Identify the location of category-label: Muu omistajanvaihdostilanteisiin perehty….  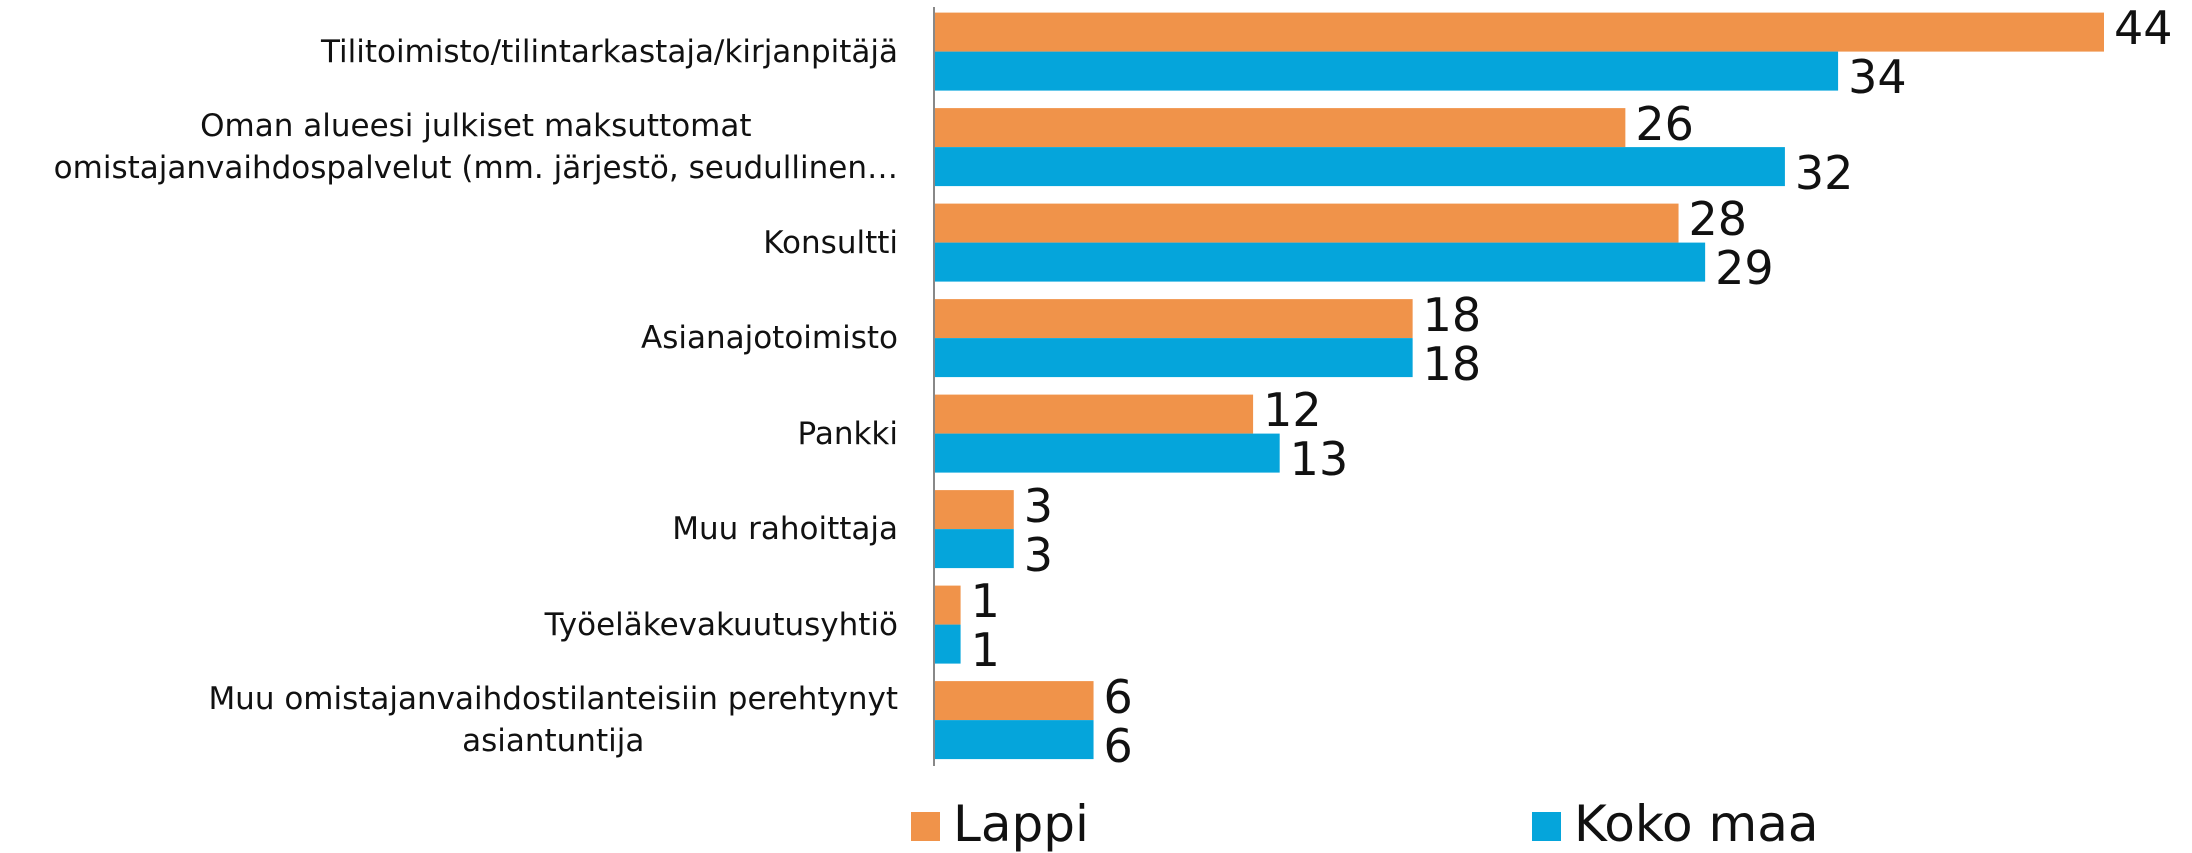
(553, 720).